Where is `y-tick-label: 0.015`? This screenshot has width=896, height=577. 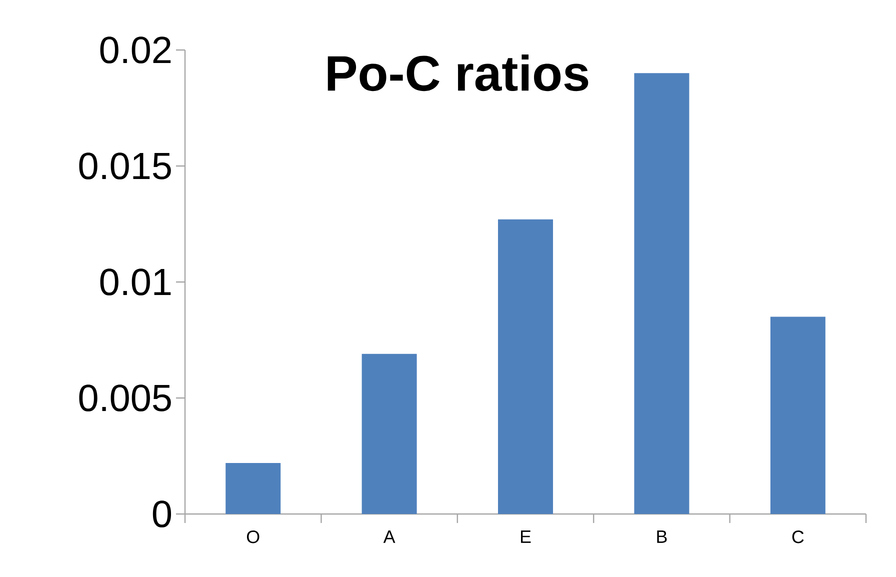 y-tick-label: 0.015 is located at coordinates (125, 166).